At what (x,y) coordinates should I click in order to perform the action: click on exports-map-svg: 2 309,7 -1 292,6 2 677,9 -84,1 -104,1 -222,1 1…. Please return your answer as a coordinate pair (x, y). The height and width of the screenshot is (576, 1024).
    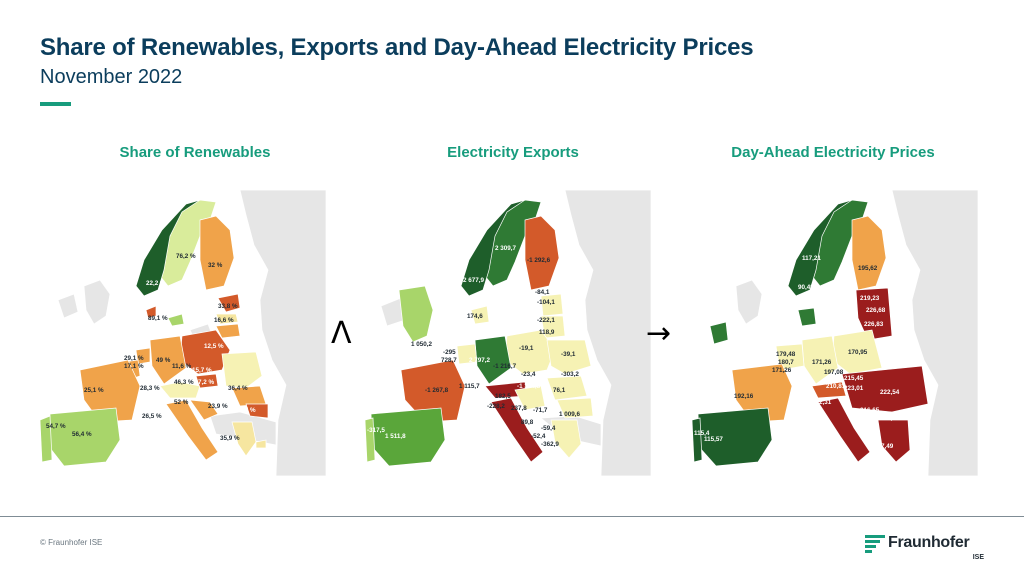
    Looking at the image, I should click on (508, 333).